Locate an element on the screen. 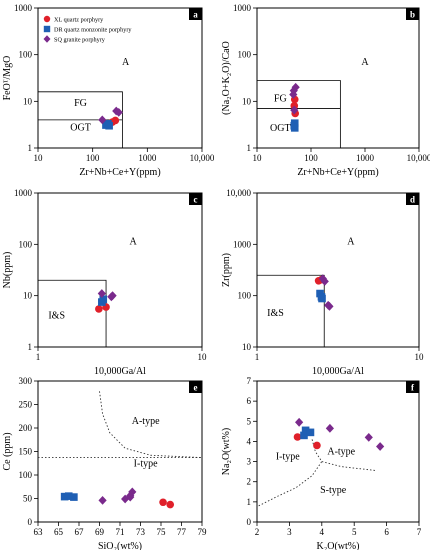 This screenshot has height=550, width=430. x-tick-label: 75 is located at coordinates (162, 532).